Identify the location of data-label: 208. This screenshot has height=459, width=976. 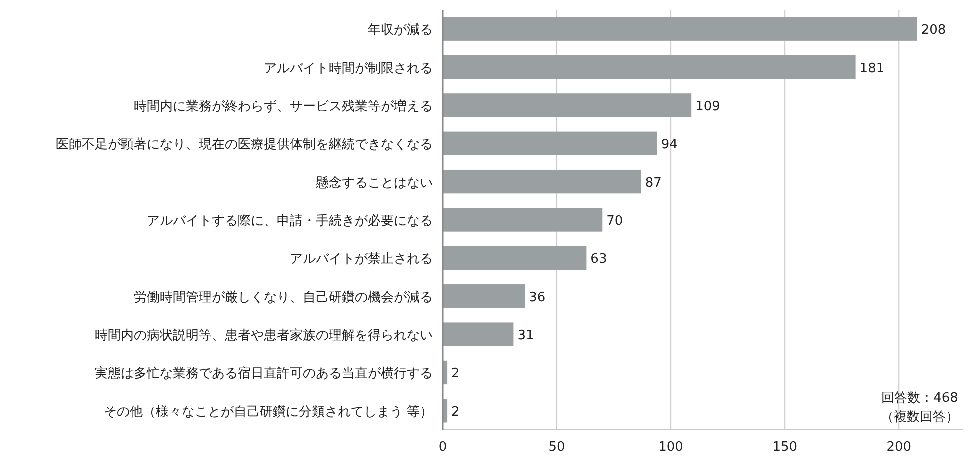
(933, 30).